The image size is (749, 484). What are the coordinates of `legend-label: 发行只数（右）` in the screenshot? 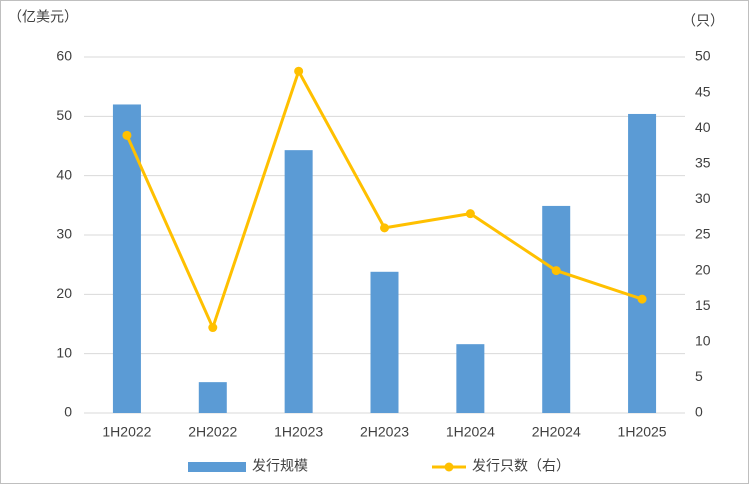 It's located at (521, 466).